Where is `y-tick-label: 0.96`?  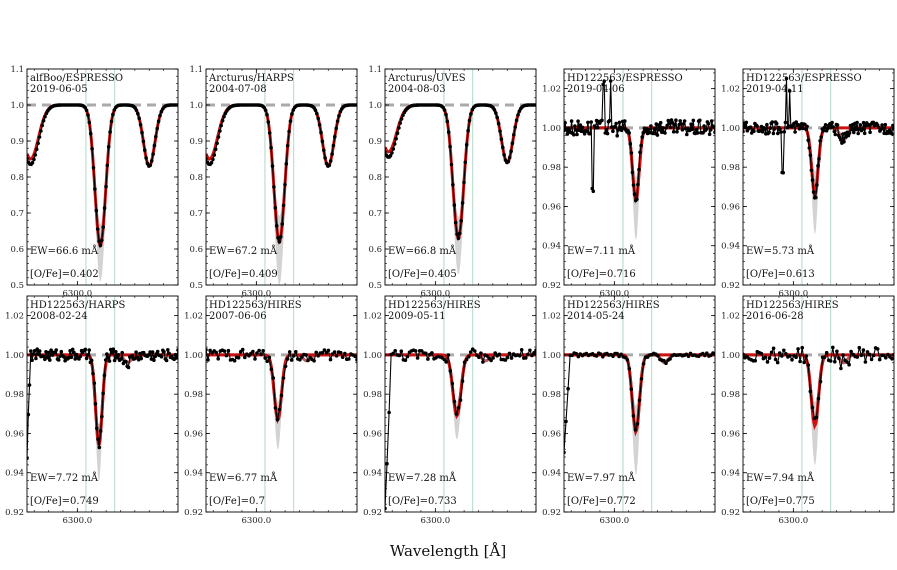 y-tick-label: 0.96 is located at coordinates (551, 434).